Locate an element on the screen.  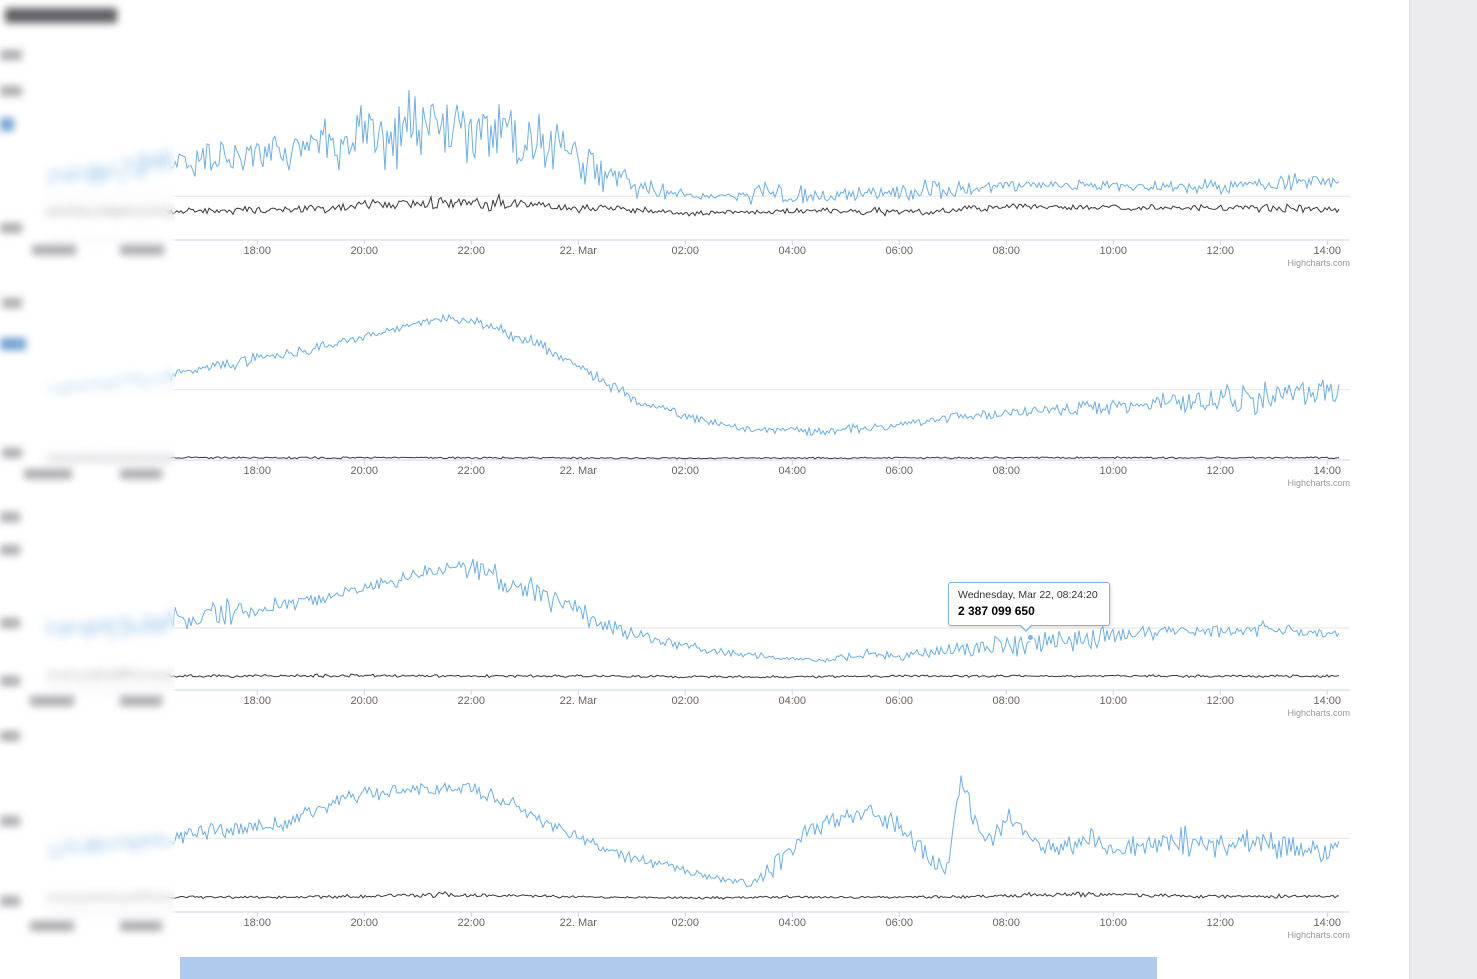
page-title-blurred is located at coordinates (61, 15).